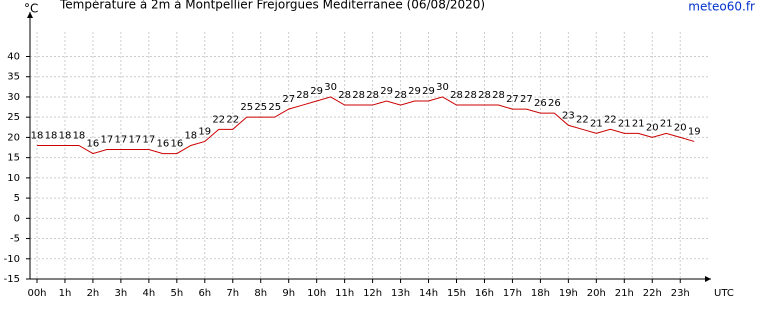 The image size is (765, 320). What do you see at coordinates (65, 293) in the screenshot?
I see `x-tick-label: 1h` at bounding box center [65, 293].